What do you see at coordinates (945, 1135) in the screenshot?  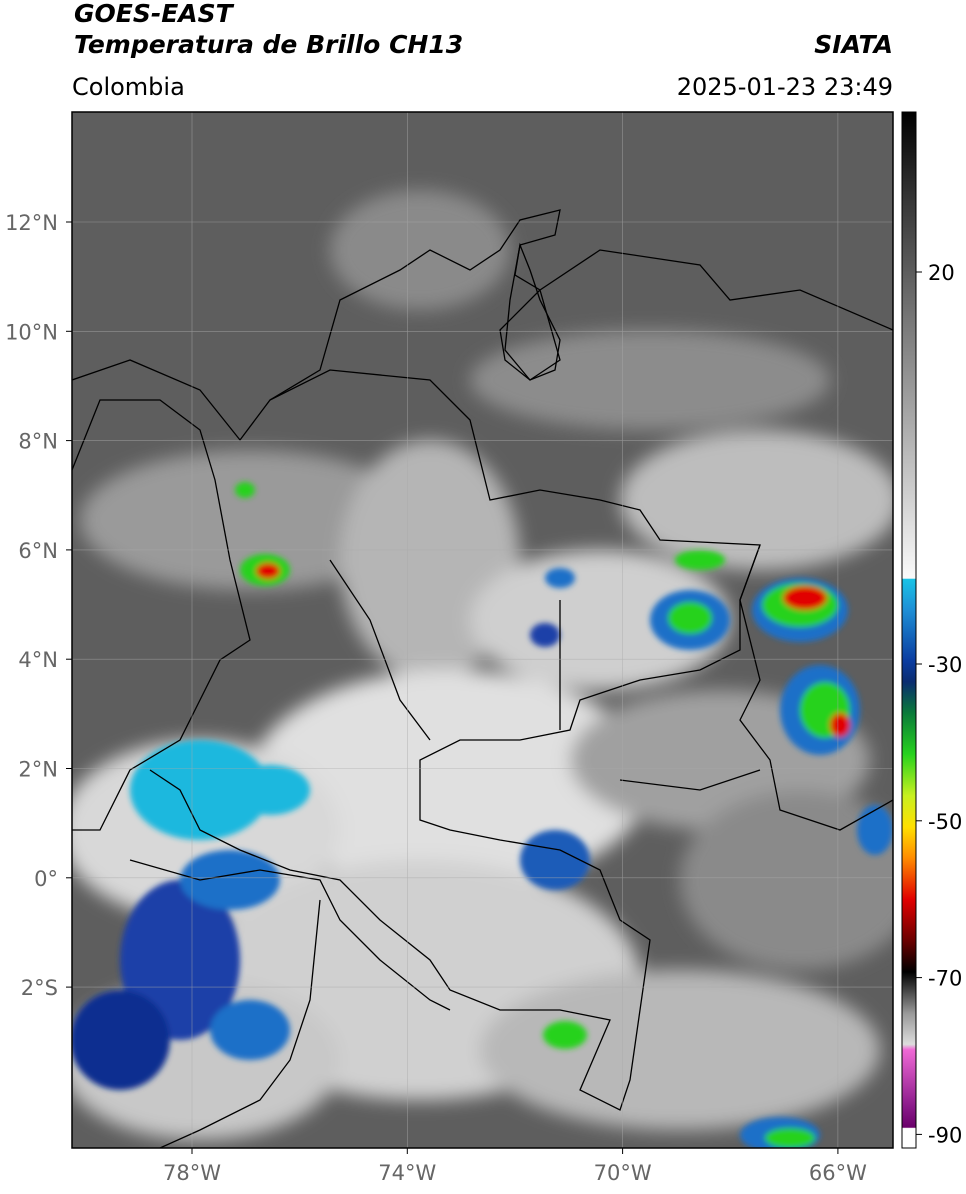 I see `colorbar-label: -90` at bounding box center [945, 1135].